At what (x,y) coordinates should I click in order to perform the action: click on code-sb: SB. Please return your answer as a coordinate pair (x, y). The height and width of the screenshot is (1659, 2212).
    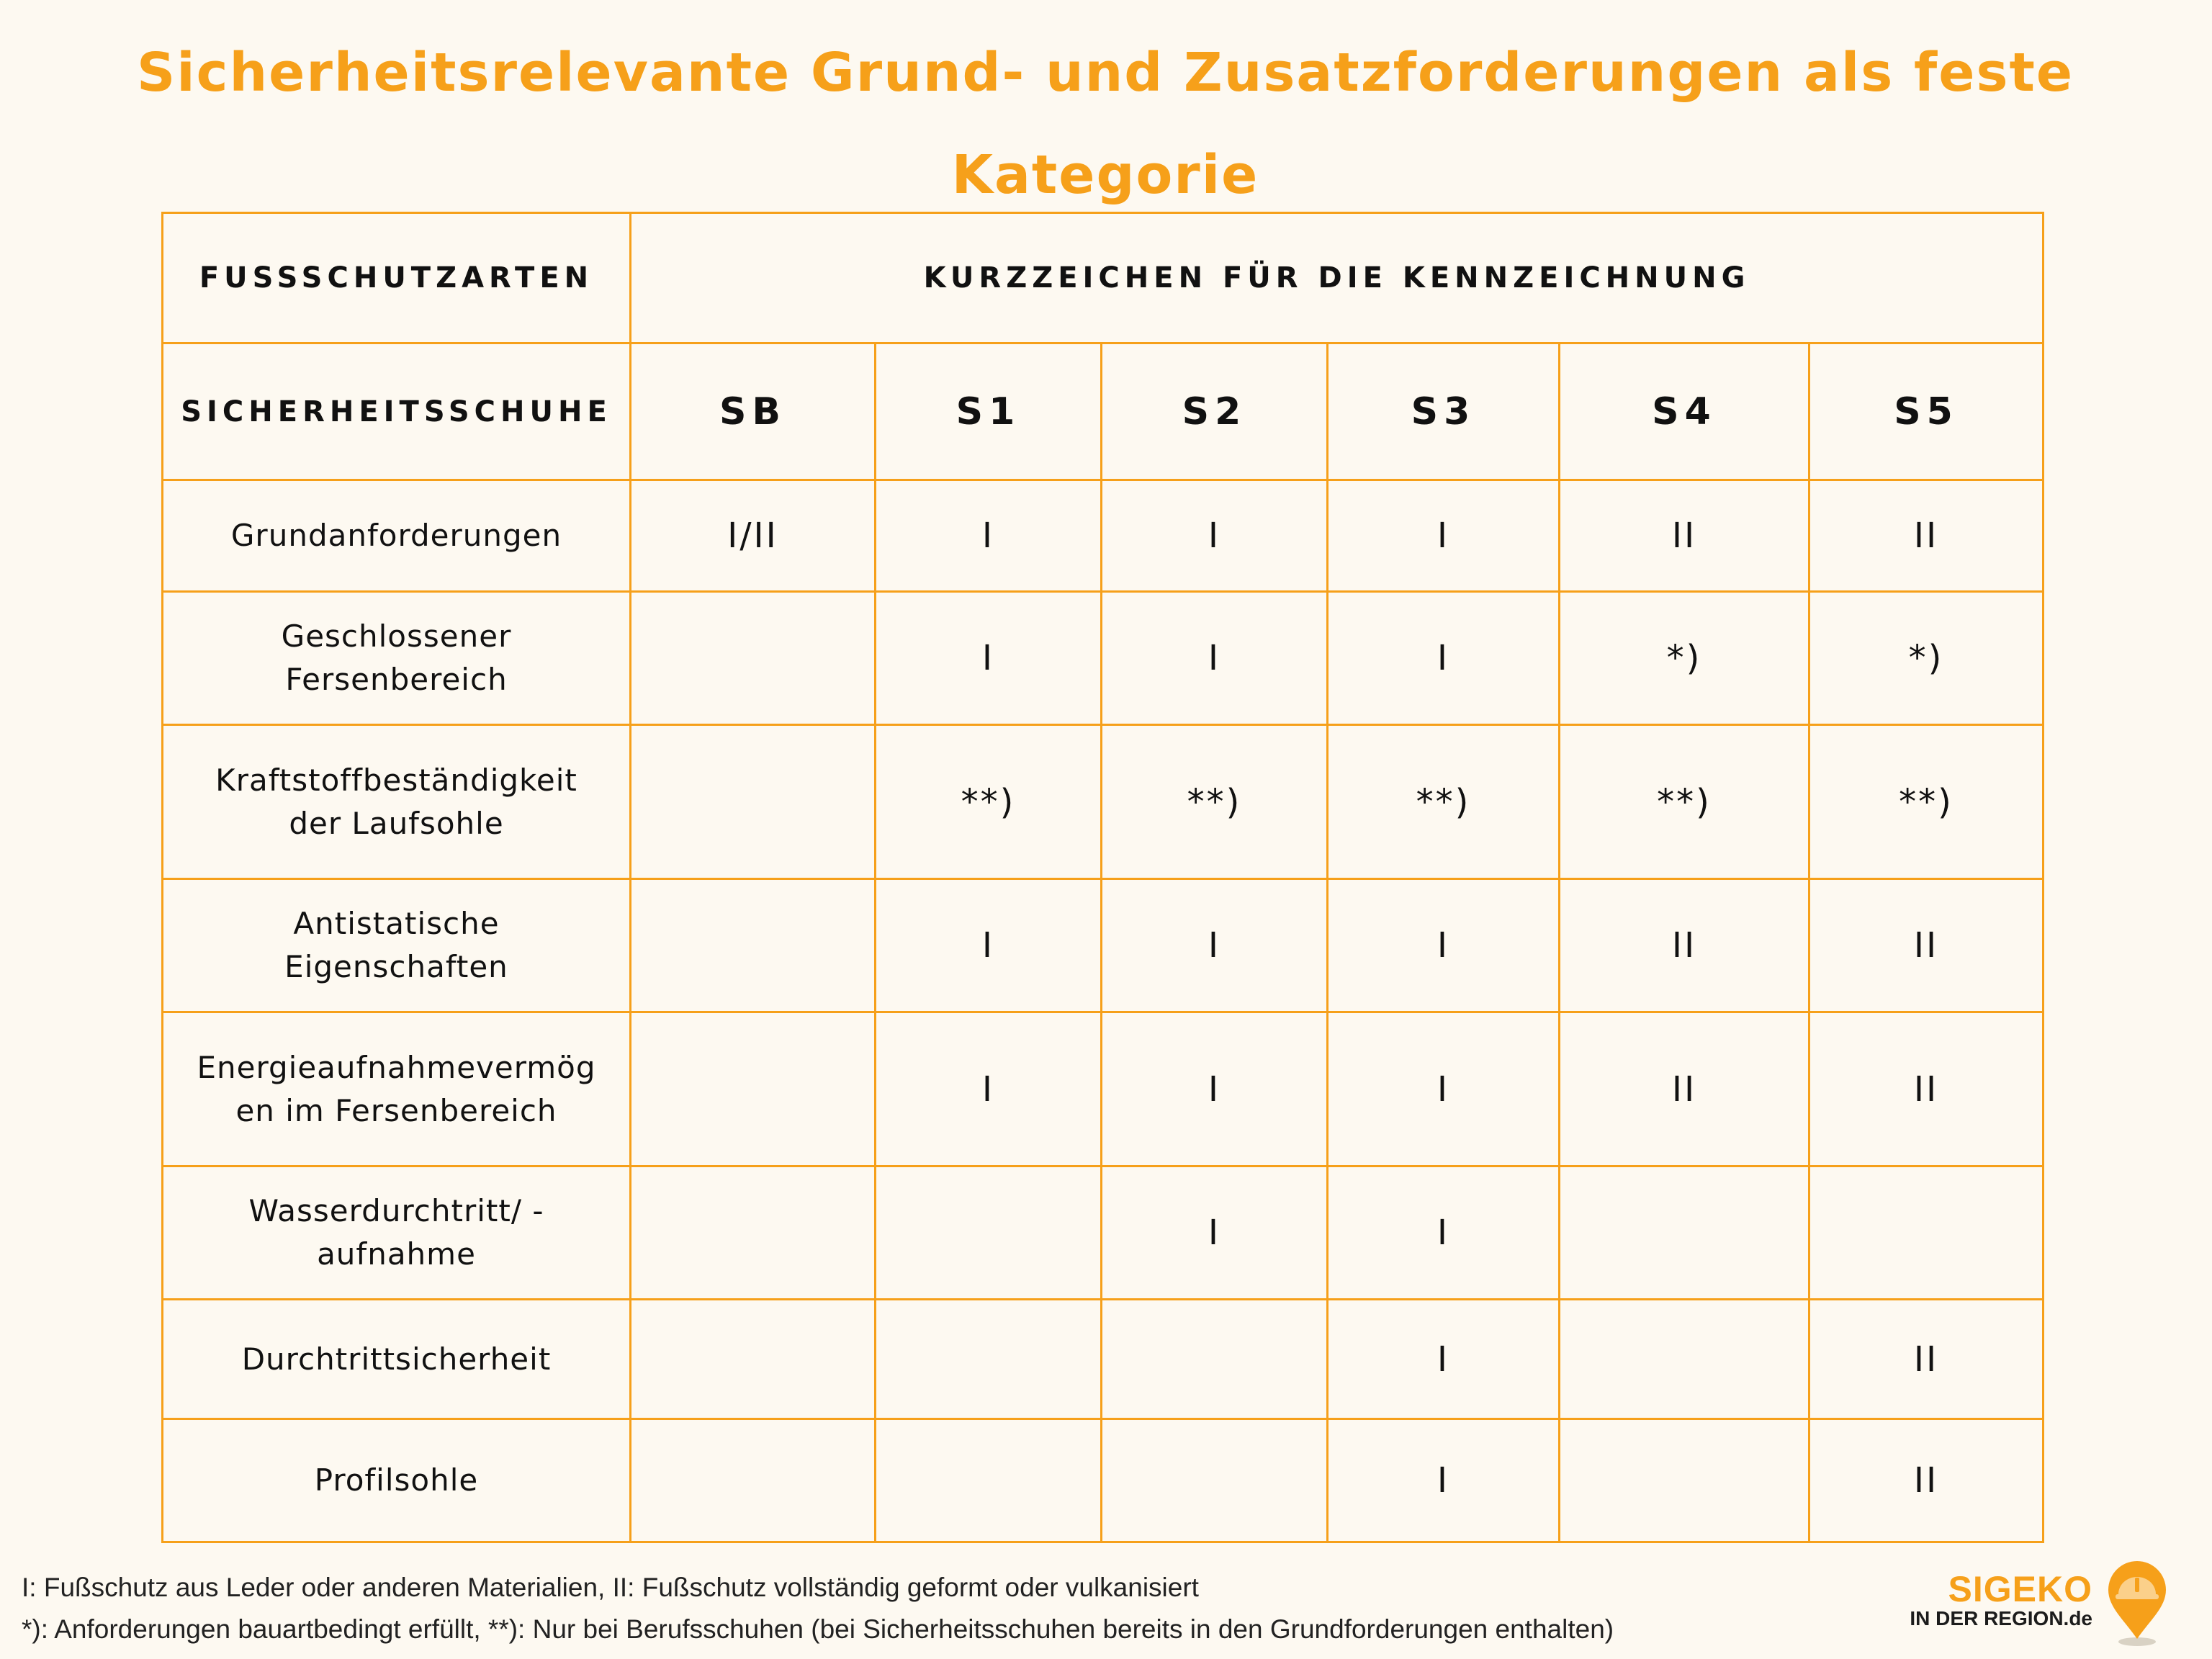
    Looking at the image, I should click on (753, 412).